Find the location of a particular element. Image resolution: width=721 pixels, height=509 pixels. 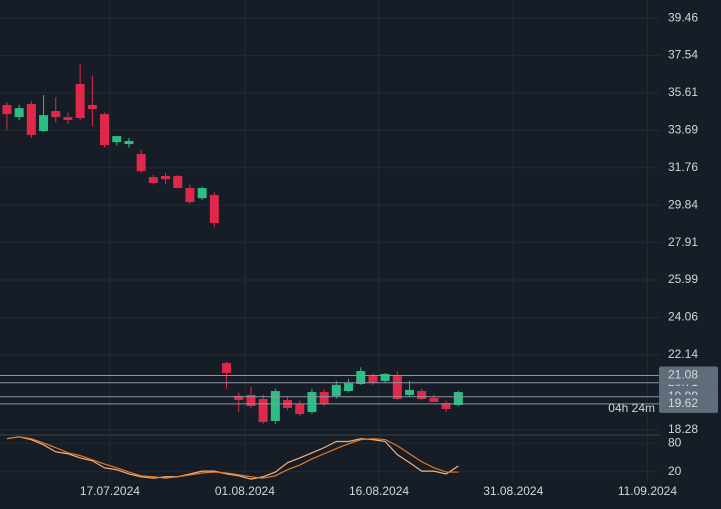

y-tick-label: 80 is located at coordinates (675, 443).